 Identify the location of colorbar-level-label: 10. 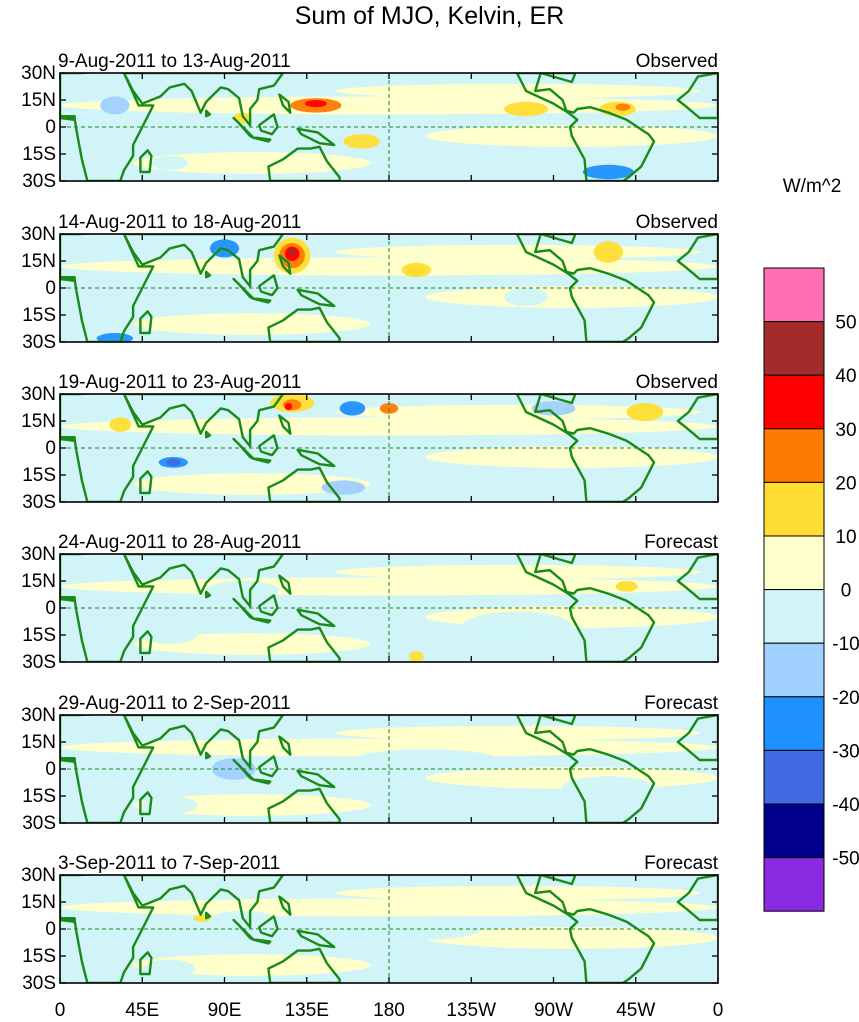
(845, 537).